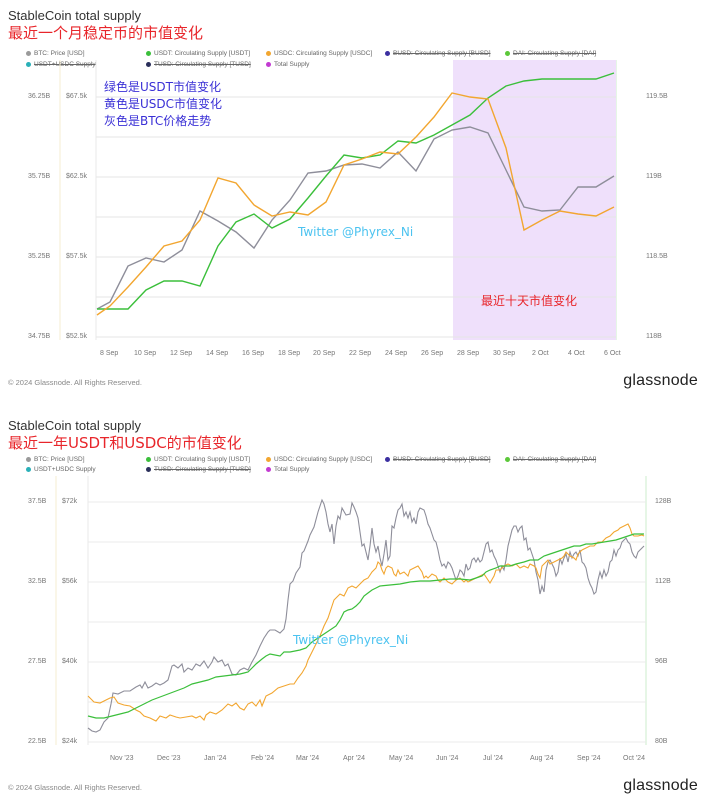 The height and width of the screenshot is (797, 706). I want to click on x-axis-tick: Sep '24, so click(589, 758).